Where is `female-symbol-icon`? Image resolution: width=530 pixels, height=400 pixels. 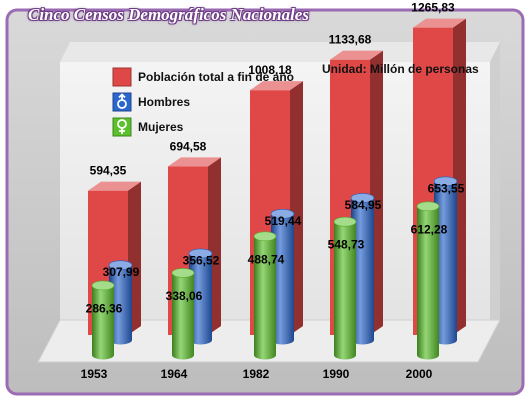
female-symbol-icon is located at coordinates (122, 127).